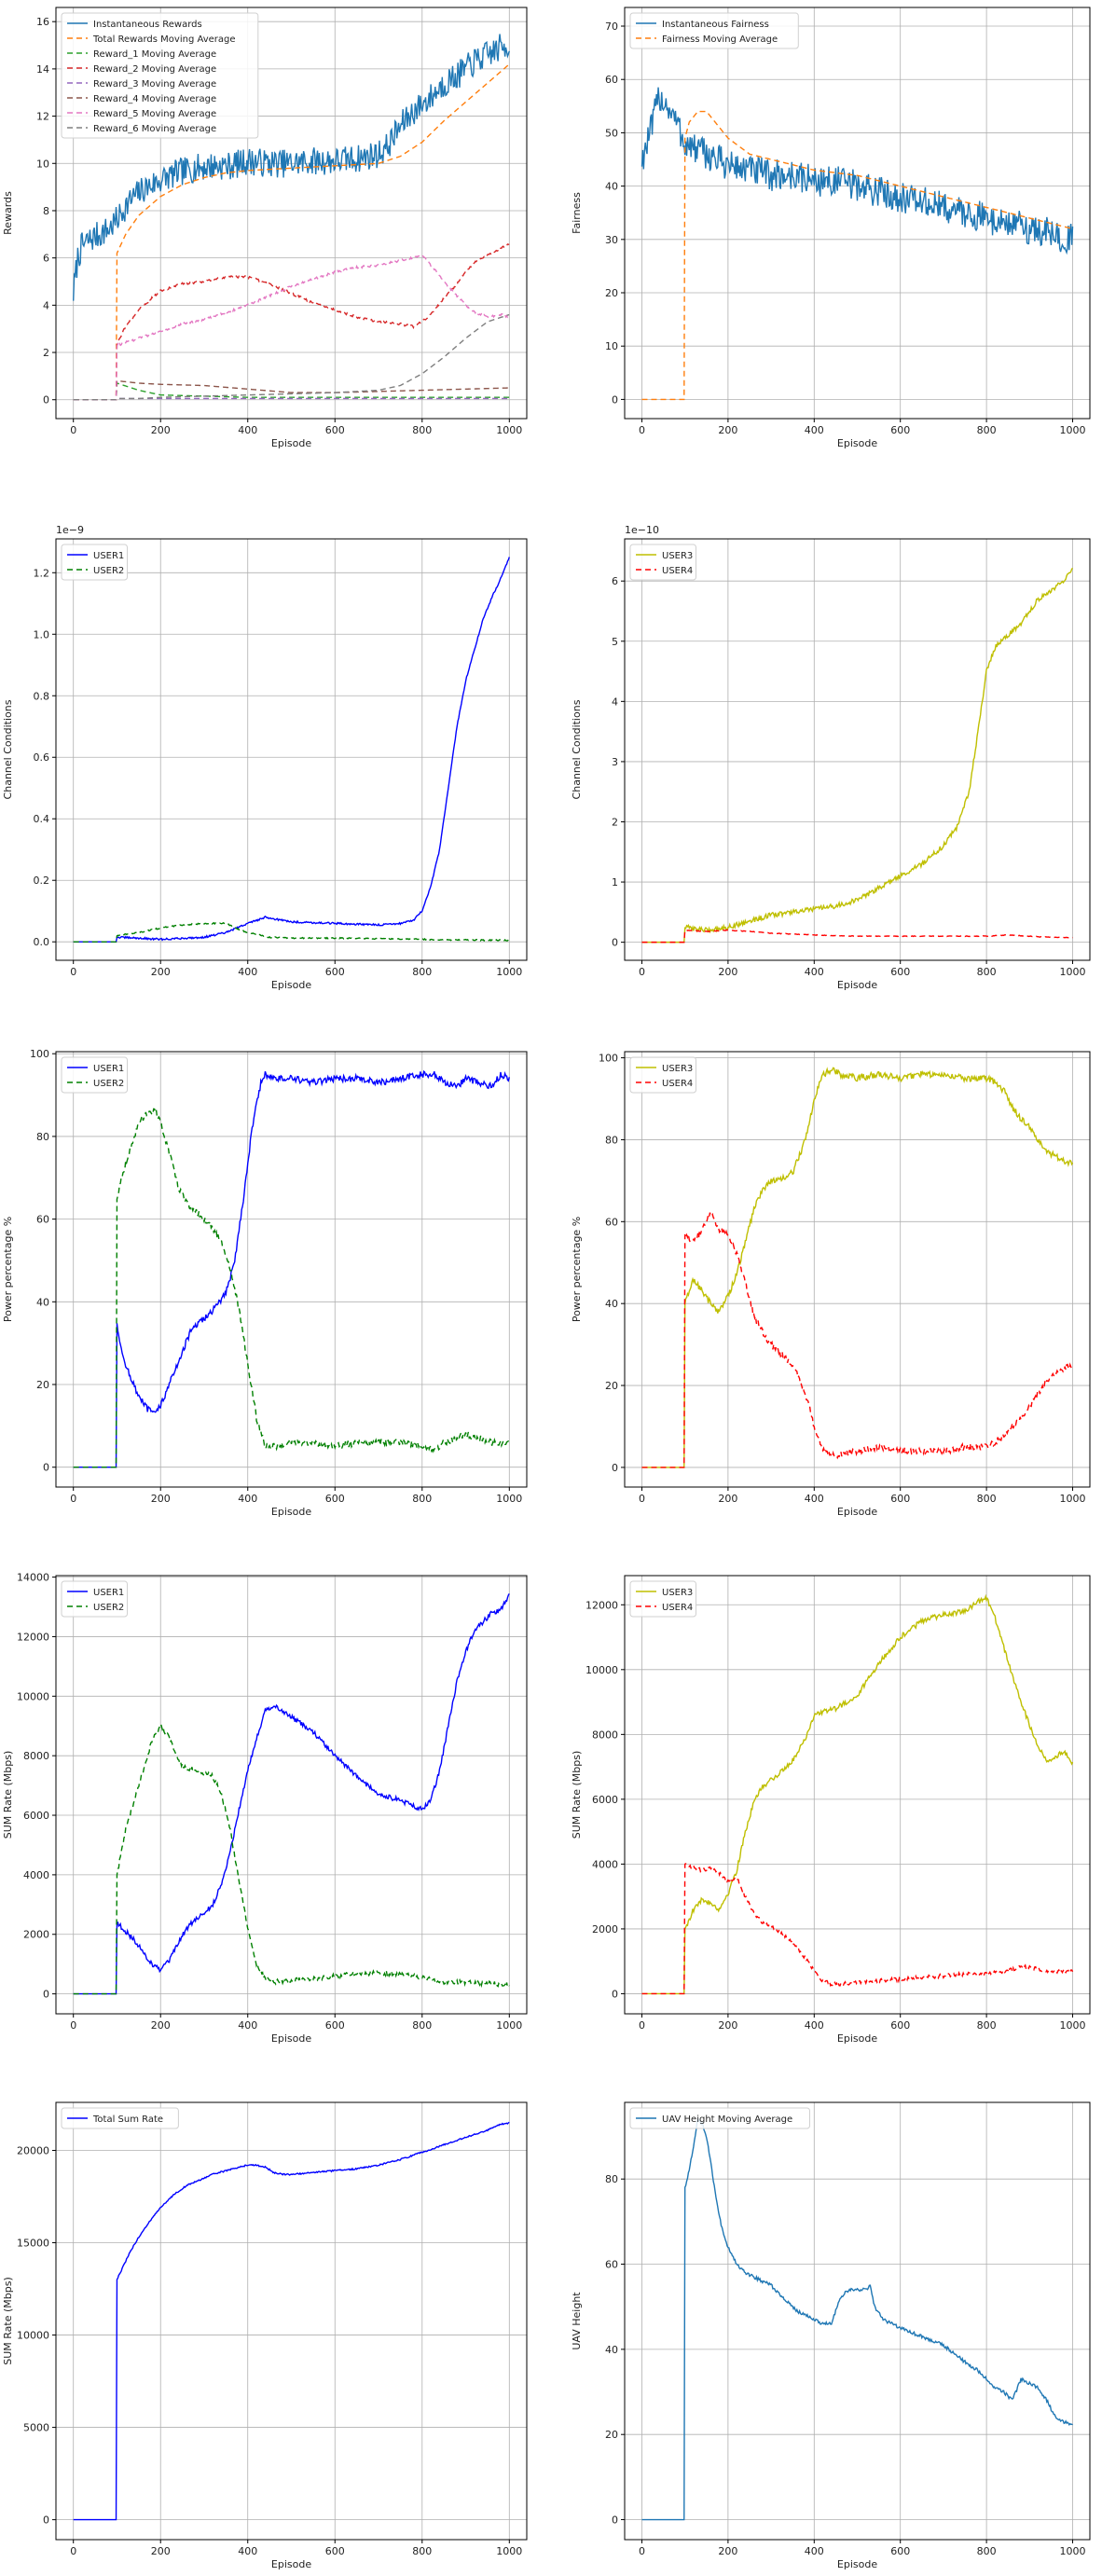 This screenshot has height=2576, width=1102. Describe the element at coordinates (720, 39) in the screenshot. I see `legend-label: Fairness Moving Average` at that location.